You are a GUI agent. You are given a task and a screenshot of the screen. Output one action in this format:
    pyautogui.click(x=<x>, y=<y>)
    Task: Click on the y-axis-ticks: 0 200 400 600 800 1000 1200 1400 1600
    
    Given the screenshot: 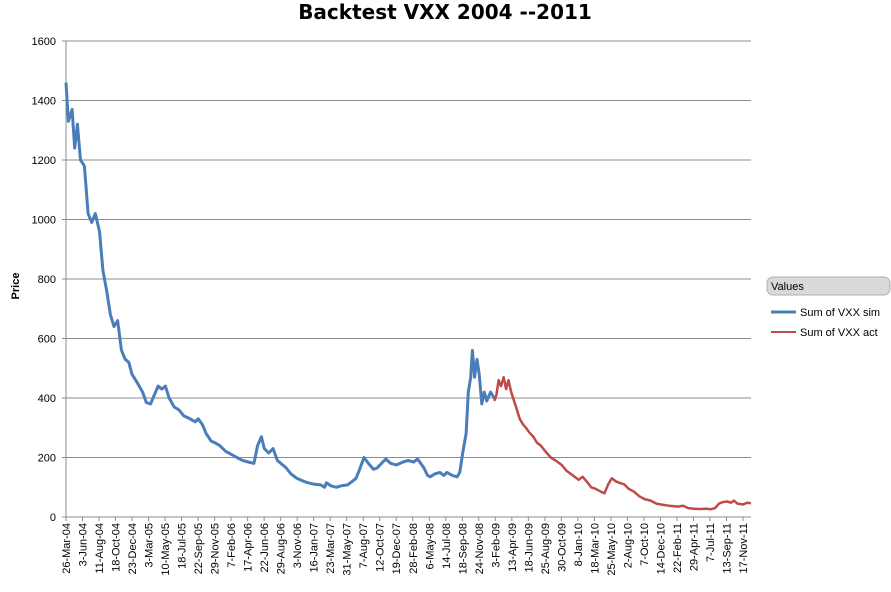 What is the action you would take?
    pyautogui.click(x=44, y=280)
    